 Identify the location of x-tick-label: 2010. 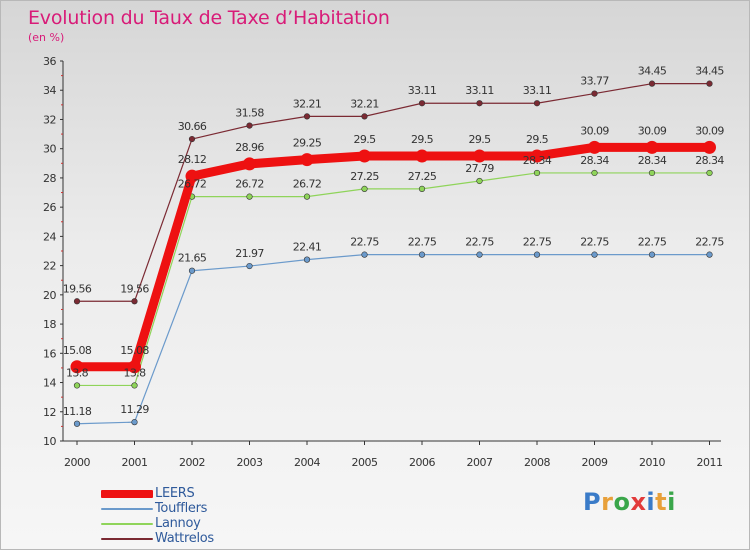
(652, 462).